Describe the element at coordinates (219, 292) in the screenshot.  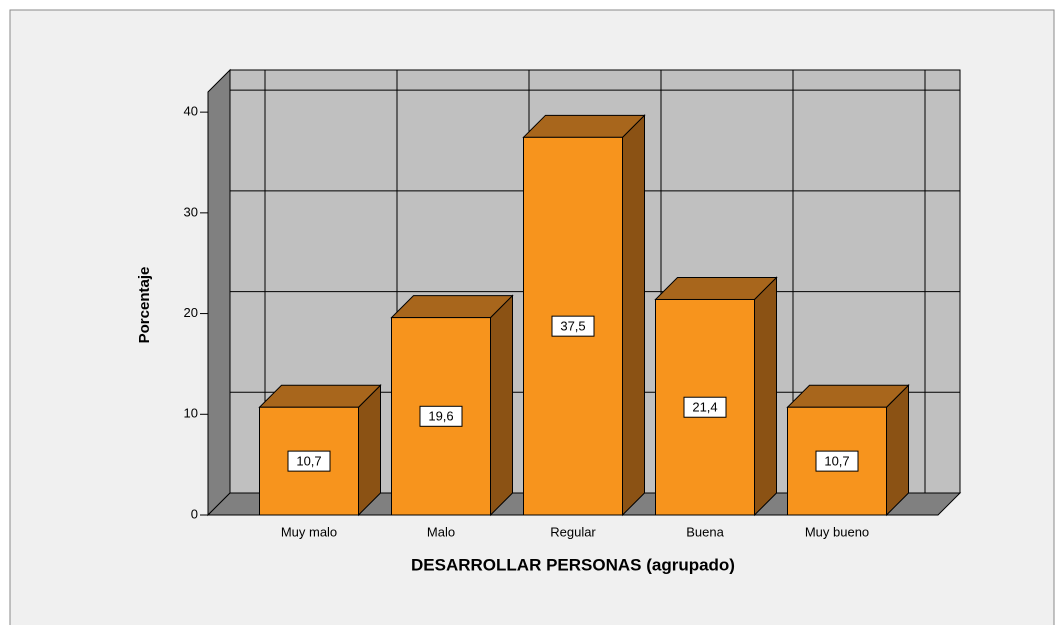
I see `left-wall` at that location.